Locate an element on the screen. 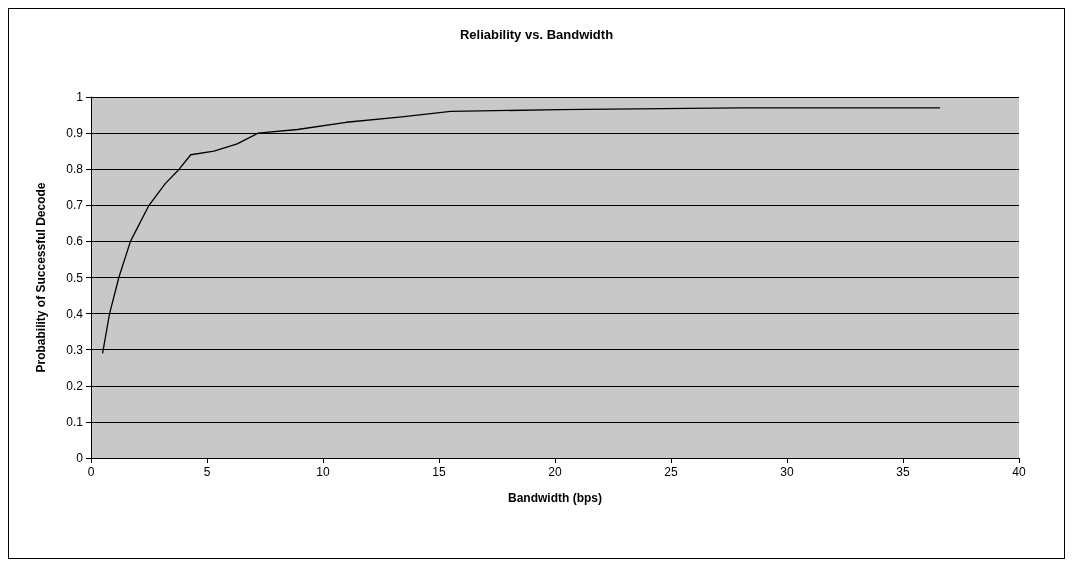  x-tick-label: 35 is located at coordinates (903, 472).